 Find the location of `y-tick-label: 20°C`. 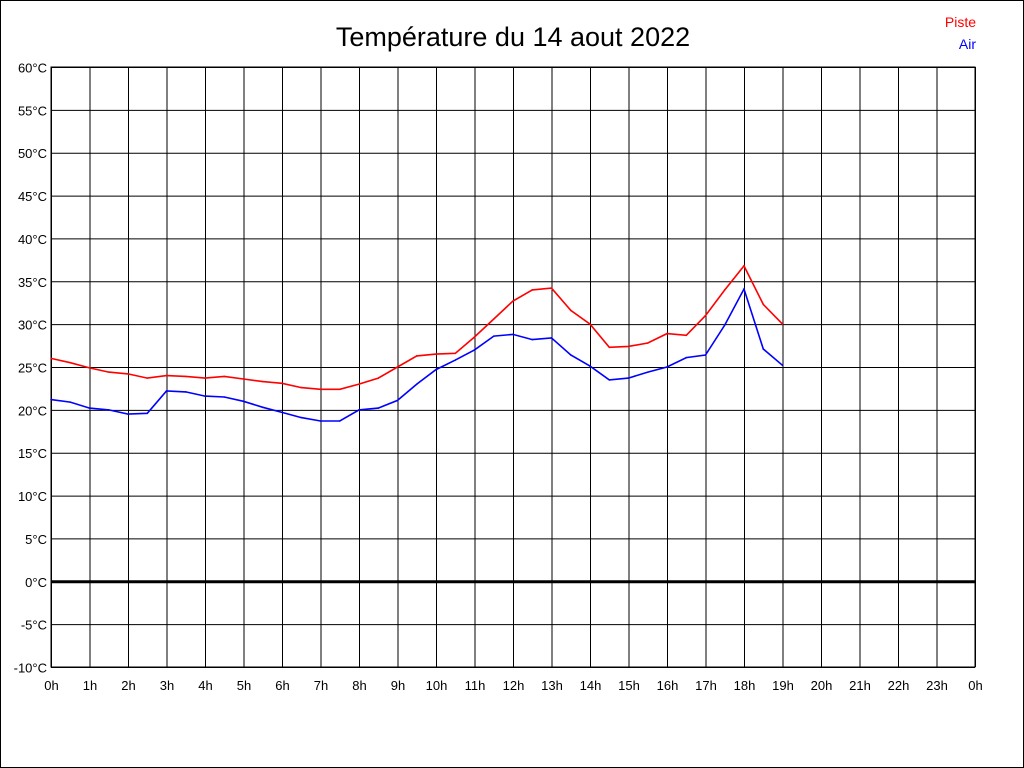

y-tick-label: 20°C is located at coordinates (32, 410).